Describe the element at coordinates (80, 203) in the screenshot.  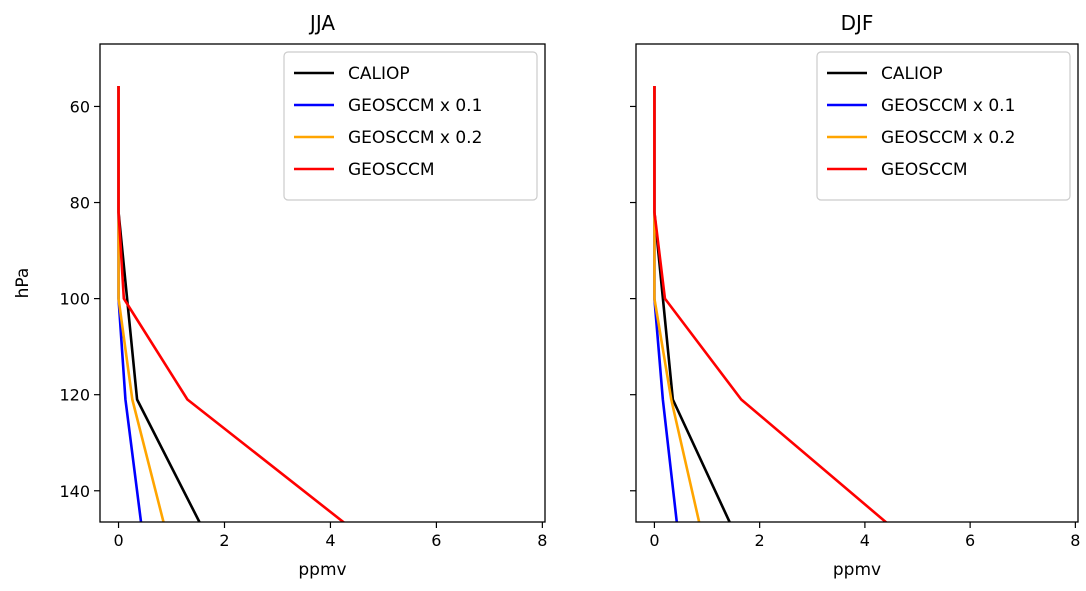
I see `y-tick-label: 80` at that location.